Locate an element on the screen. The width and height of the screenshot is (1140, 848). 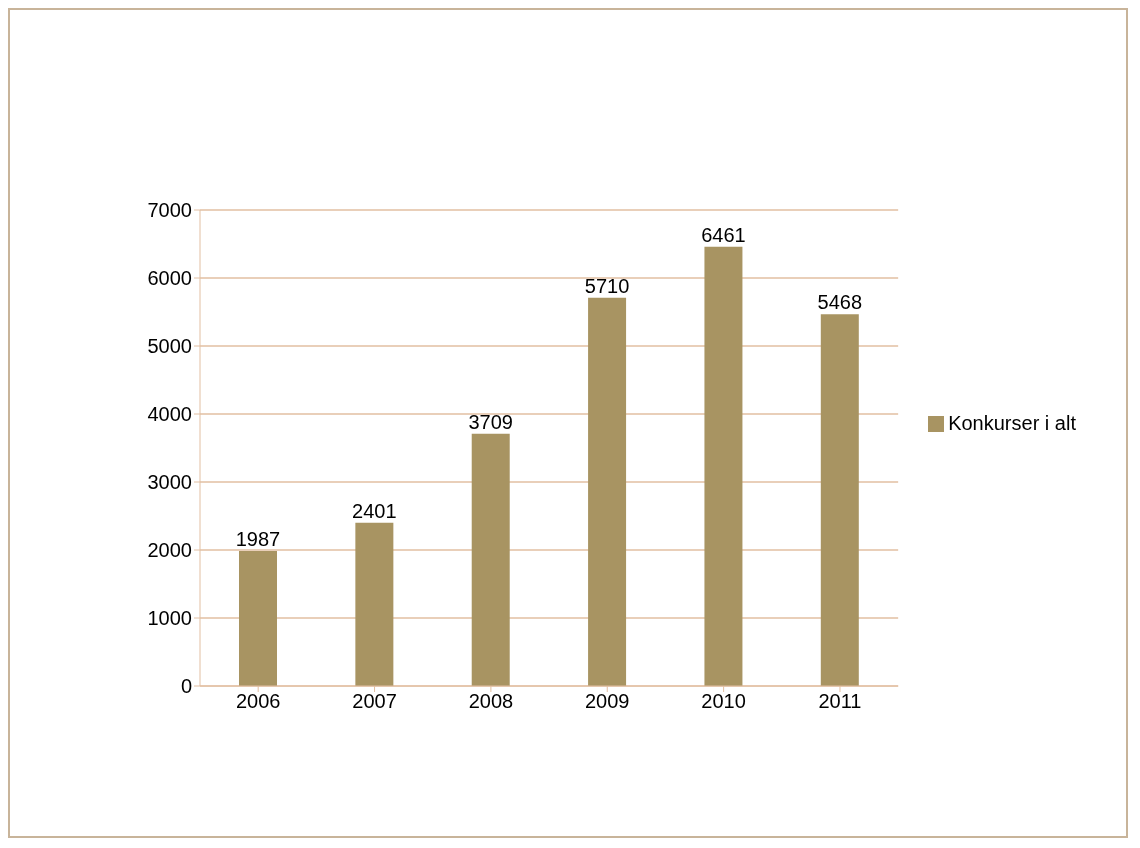
x-tick-label: 2009 is located at coordinates (607, 701).